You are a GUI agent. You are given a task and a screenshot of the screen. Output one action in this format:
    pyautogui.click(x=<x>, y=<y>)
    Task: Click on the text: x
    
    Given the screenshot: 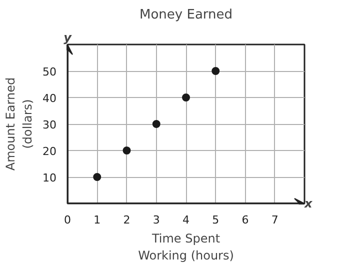 What is the action you would take?
    pyautogui.click(x=309, y=203)
    